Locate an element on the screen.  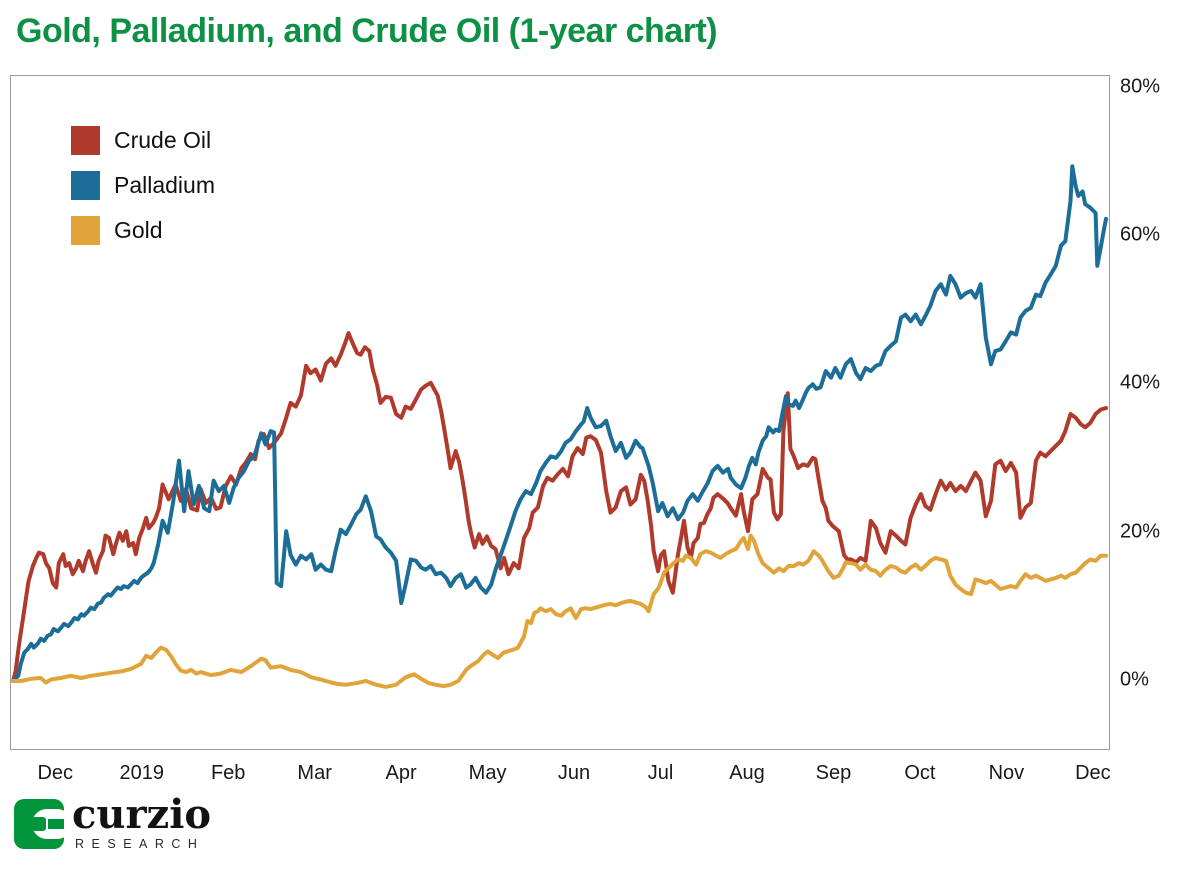
x-axis-tick-label: Sep is located at coordinates (833, 773).